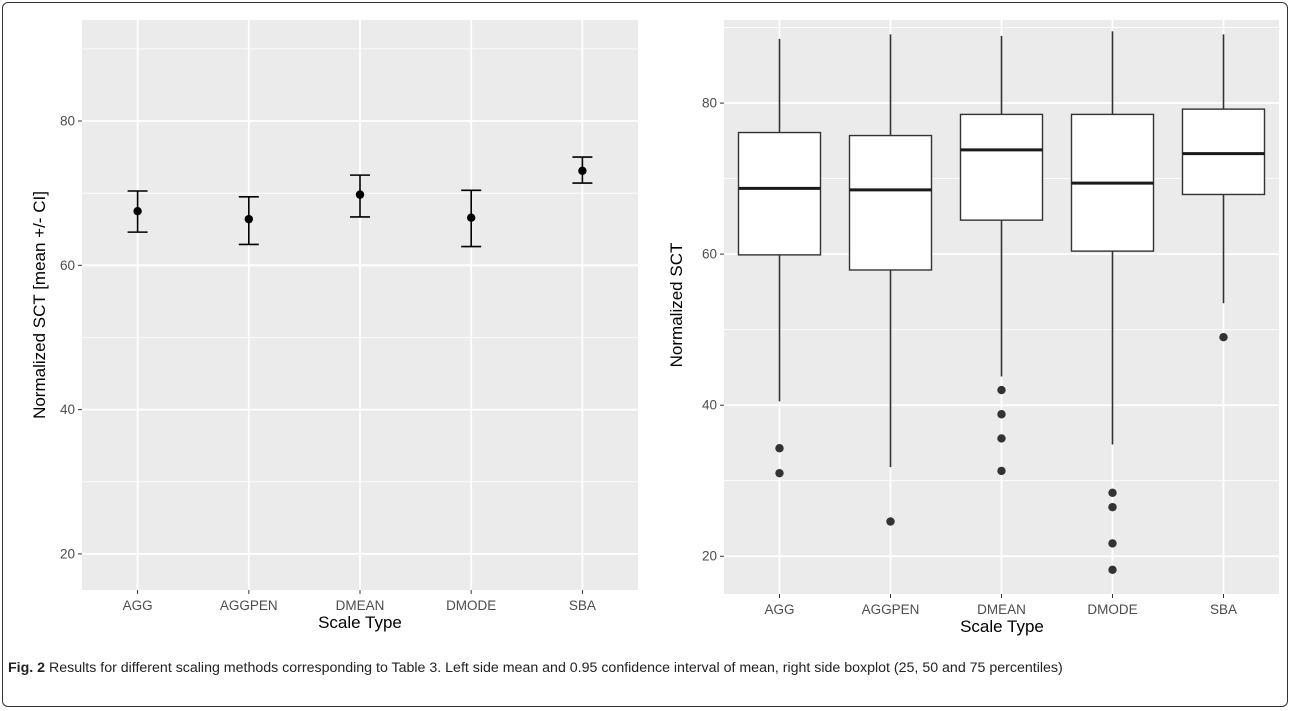 Image resolution: width=1292 pixels, height=711 pixels. What do you see at coordinates (891, 609) in the screenshot?
I see `right-x-tick-label: AGGPEN` at bounding box center [891, 609].